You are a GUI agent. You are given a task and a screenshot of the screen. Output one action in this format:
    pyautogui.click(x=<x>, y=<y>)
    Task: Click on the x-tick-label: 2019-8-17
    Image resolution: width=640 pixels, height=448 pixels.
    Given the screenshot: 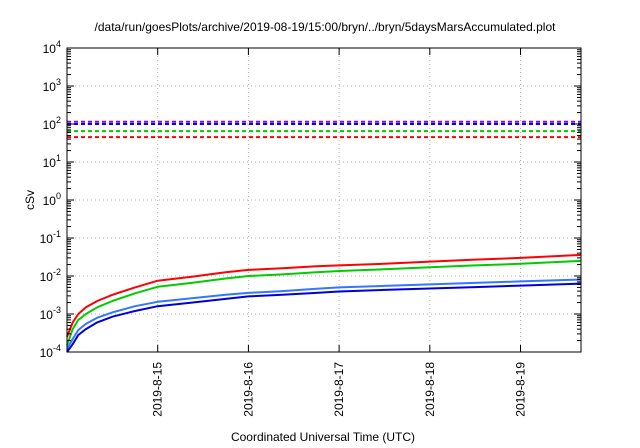 What is the action you would take?
    pyautogui.click(x=339, y=389)
    